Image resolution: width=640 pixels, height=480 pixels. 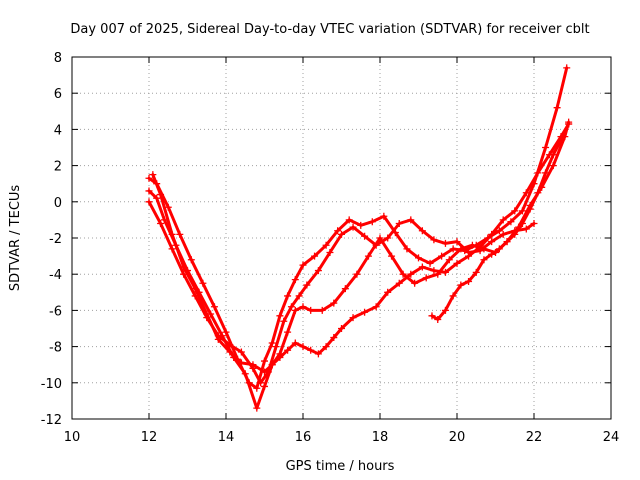 I want to click on x-tick-label: 10, so click(x=72, y=437).